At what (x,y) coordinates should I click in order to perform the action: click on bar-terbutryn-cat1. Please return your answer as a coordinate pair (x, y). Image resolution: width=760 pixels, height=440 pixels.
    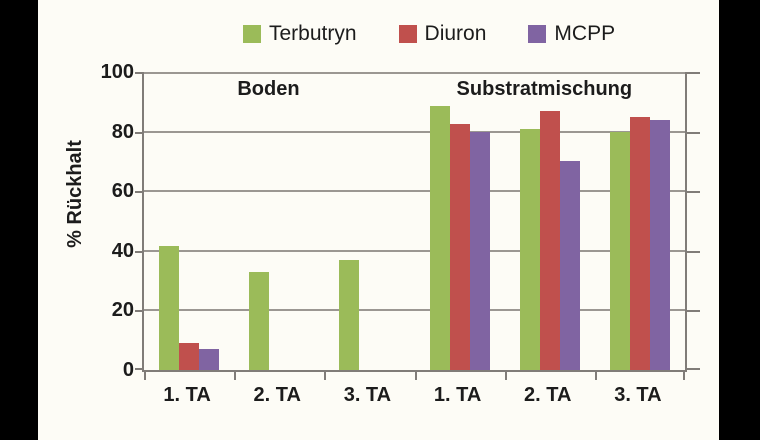
    Looking at the image, I should click on (169, 308).